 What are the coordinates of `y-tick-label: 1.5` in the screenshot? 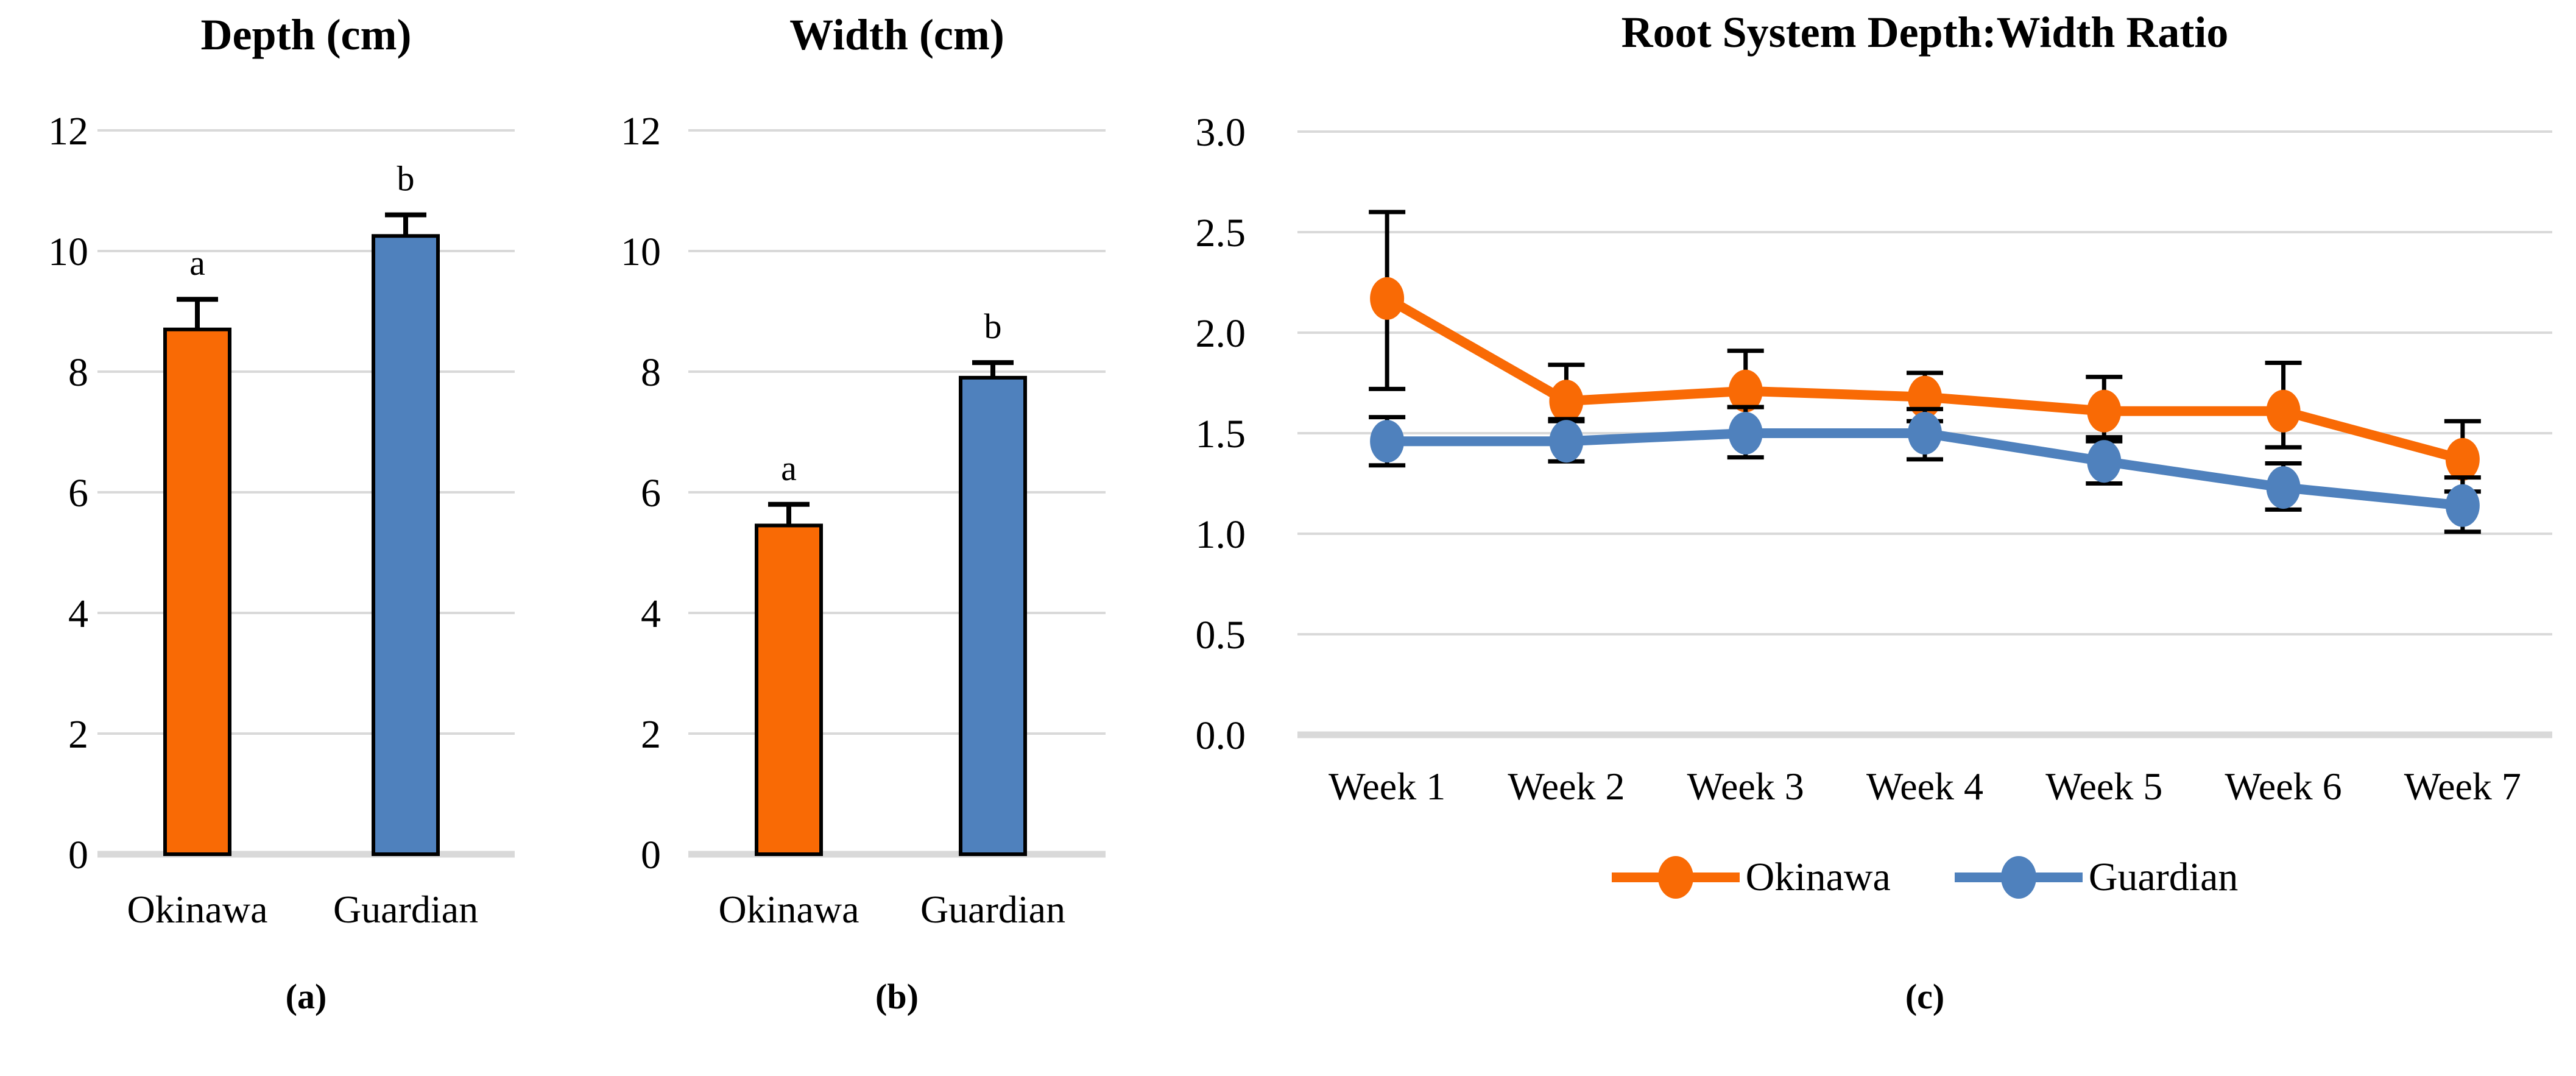 It's located at (1221, 434).